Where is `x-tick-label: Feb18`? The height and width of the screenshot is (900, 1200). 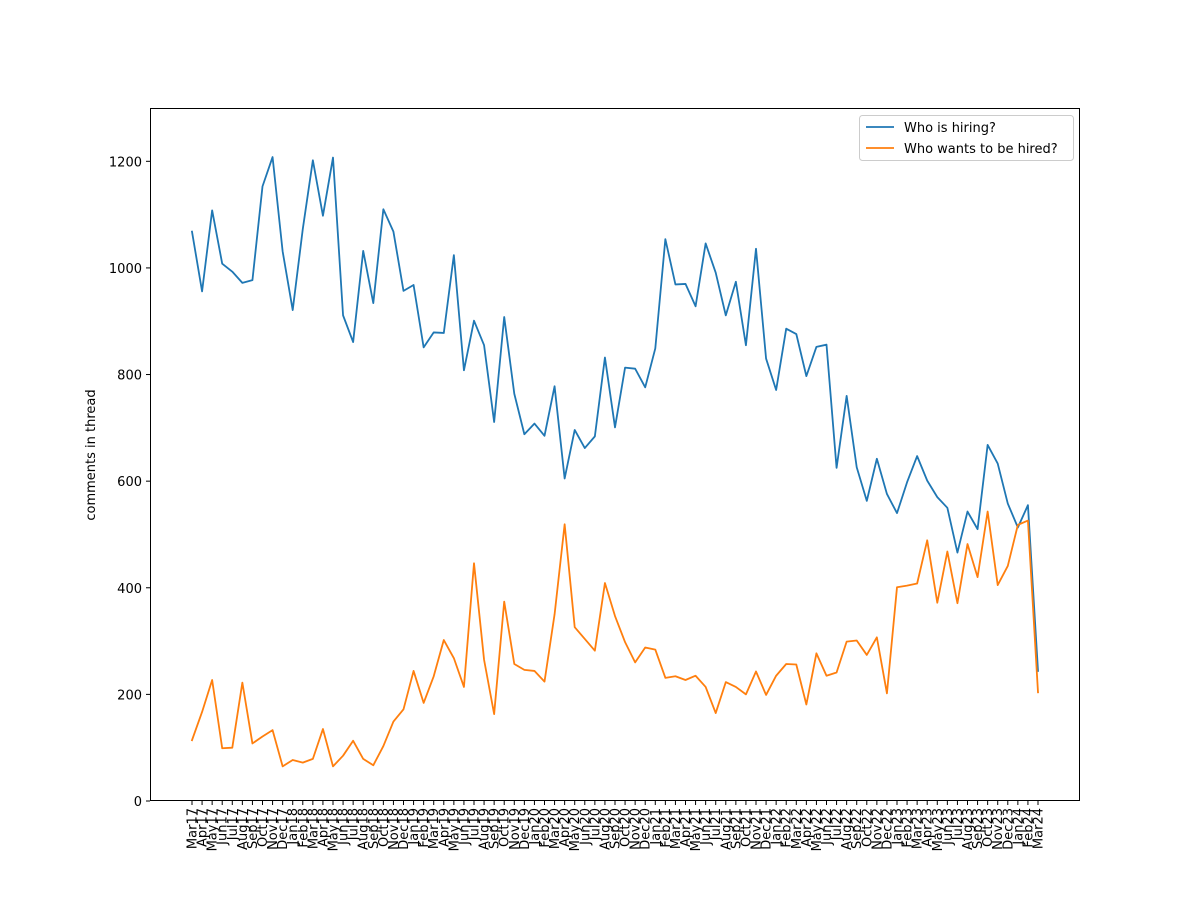
x-tick-label: Feb18 is located at coordinates (303, 828).